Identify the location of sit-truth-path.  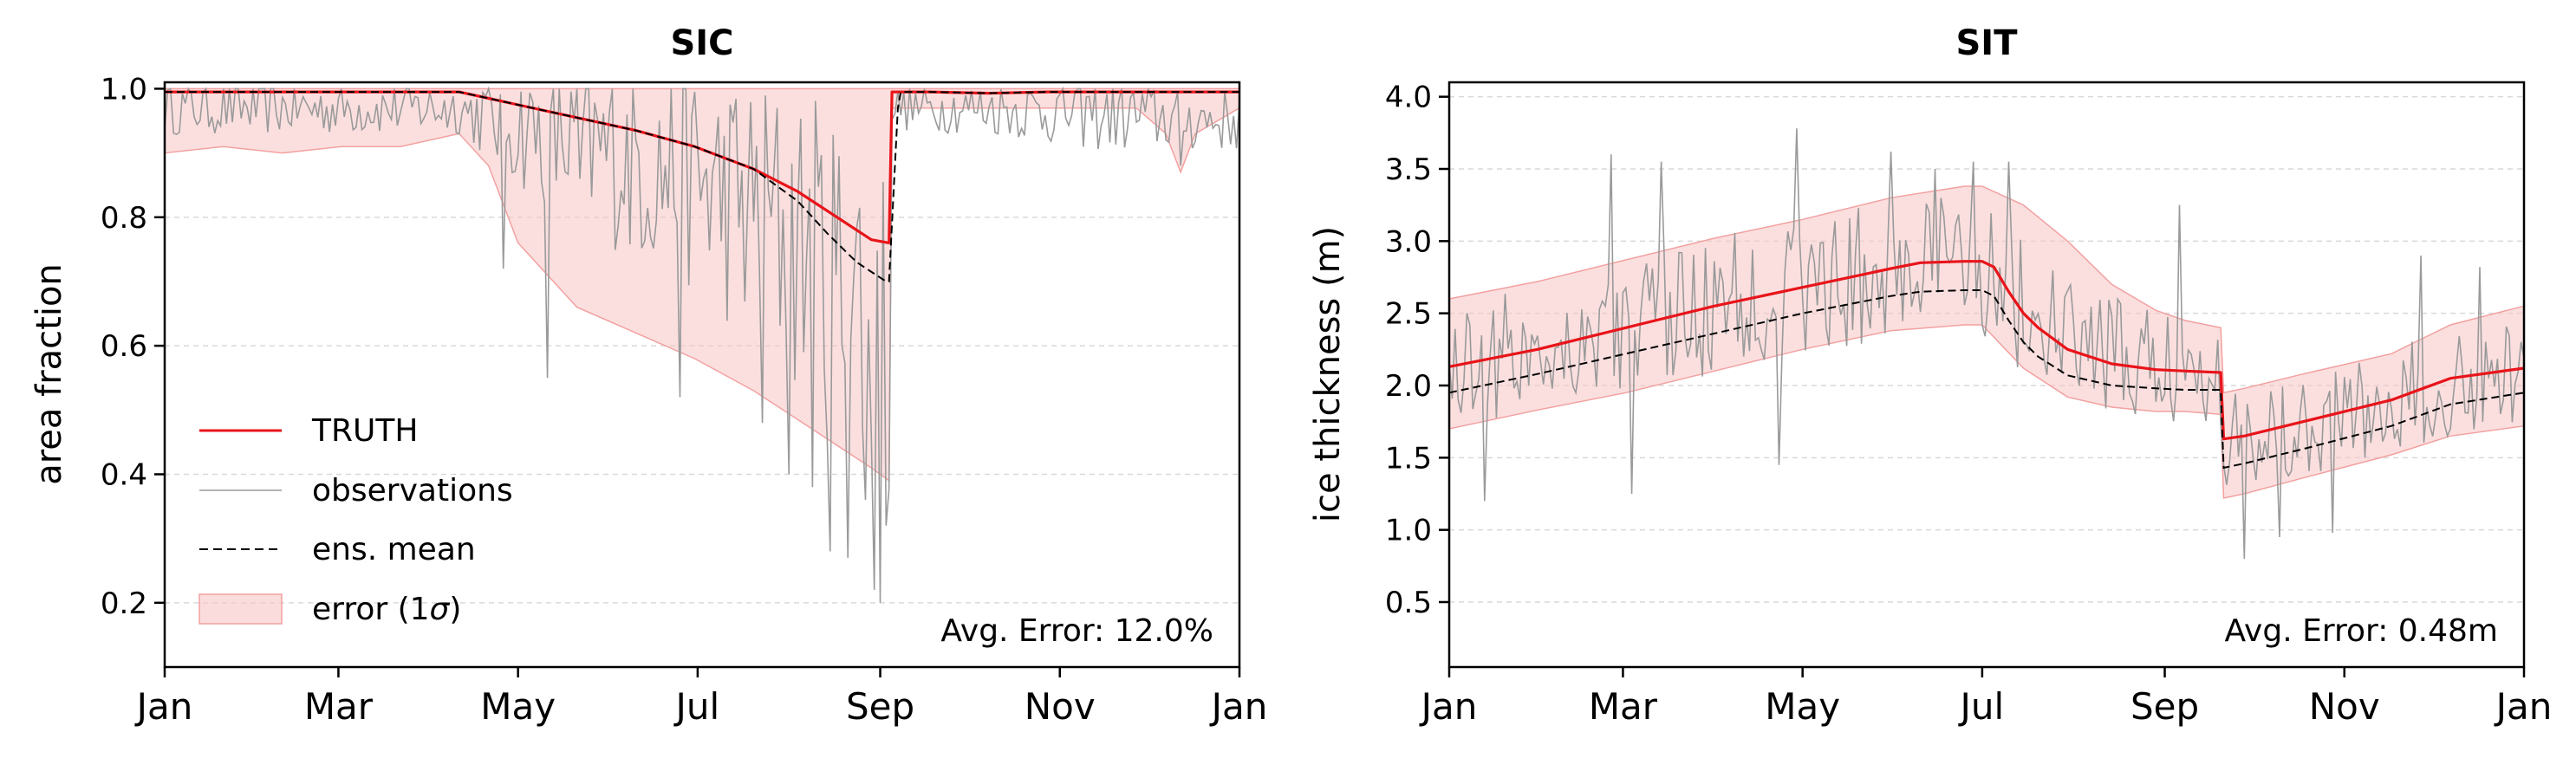
(1986, 350).